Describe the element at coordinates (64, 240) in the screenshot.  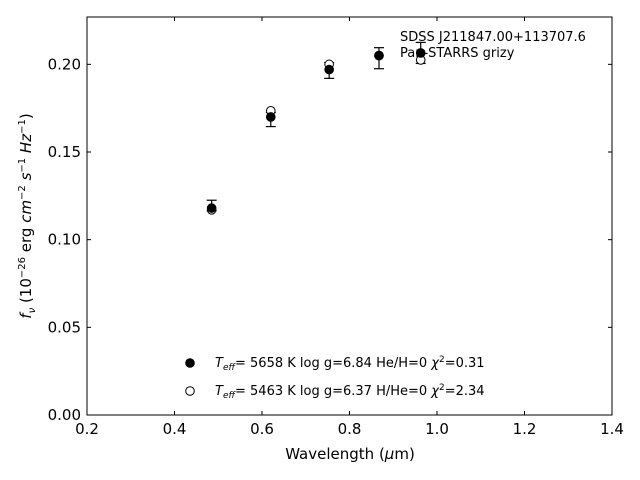
I see `y-tick-label: 0.10` at that location.